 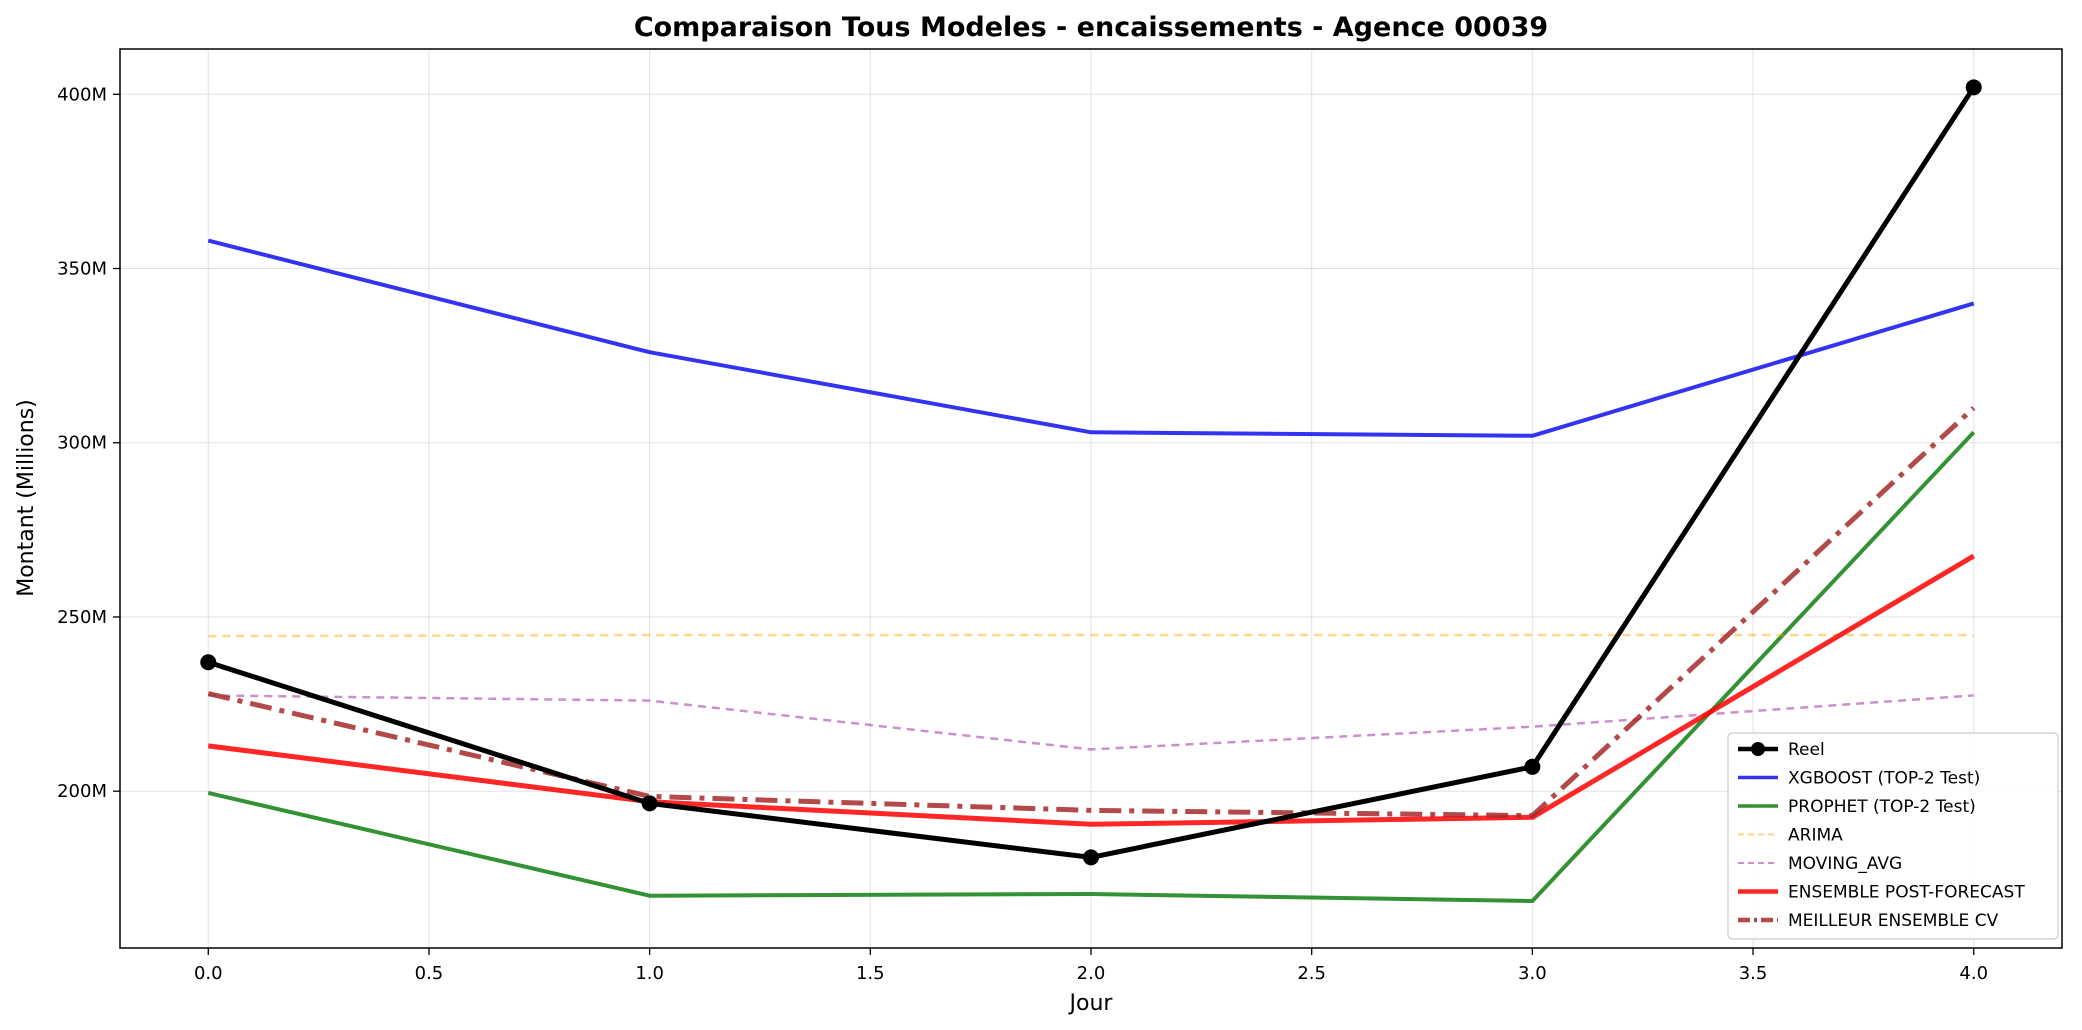 I want to click on x-tick-label: 0.5, so click(x=429, y=973).